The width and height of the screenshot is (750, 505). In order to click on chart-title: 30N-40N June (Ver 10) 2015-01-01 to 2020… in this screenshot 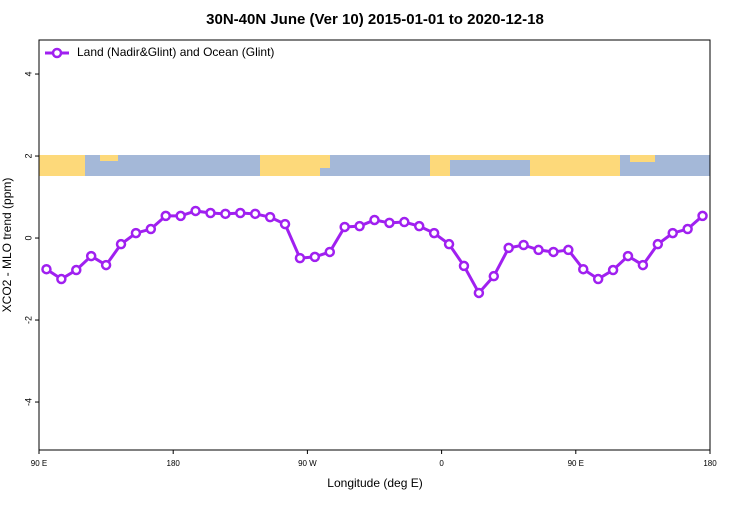, I will do `click(375, 19)`.